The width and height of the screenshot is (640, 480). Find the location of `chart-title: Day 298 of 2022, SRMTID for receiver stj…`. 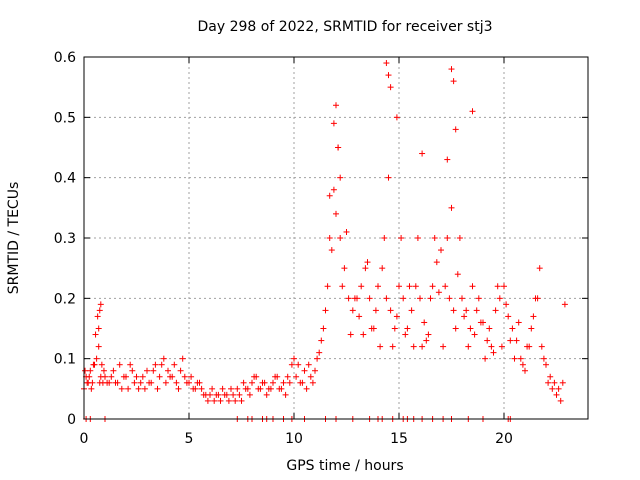

chart-title: Day 298 of 2022, SRMTID for receiver stj… is located at coordinates (345, 27).